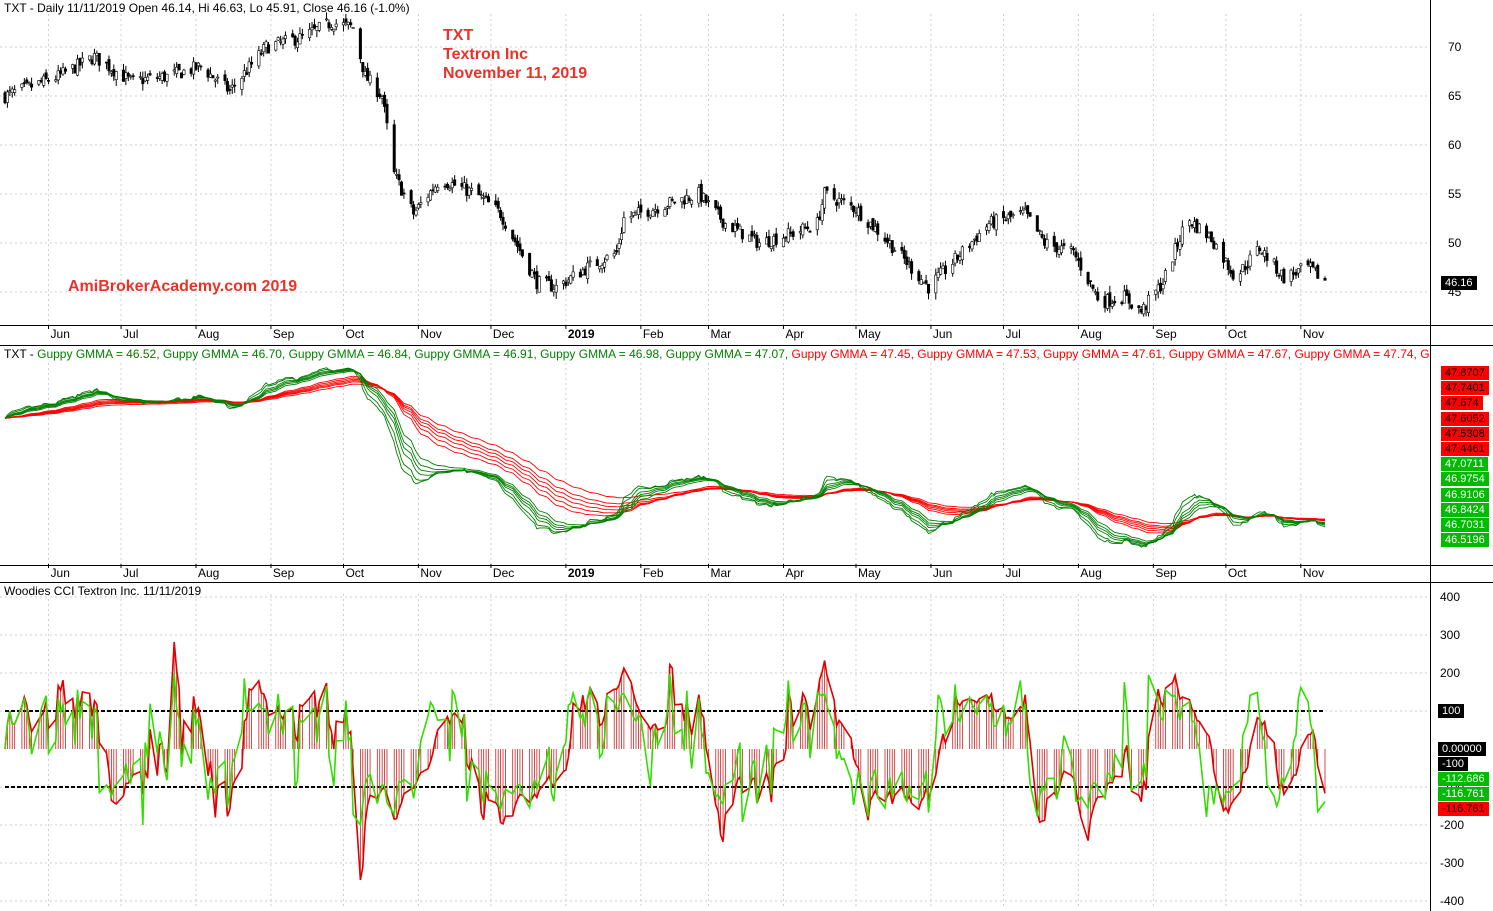  Describe the element at coordinates (1463, 779) in the screenshot. I see `cci-green-badge: -112.686` at that location.